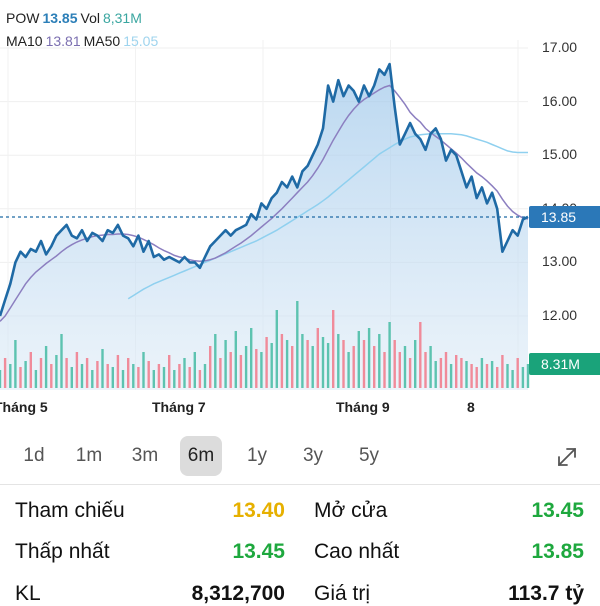  Describe the element at coordinates (300, 456) in the screenshot. I see `range-selector: 1d 1m 3m 6m 1y 3y 5y` at that location.